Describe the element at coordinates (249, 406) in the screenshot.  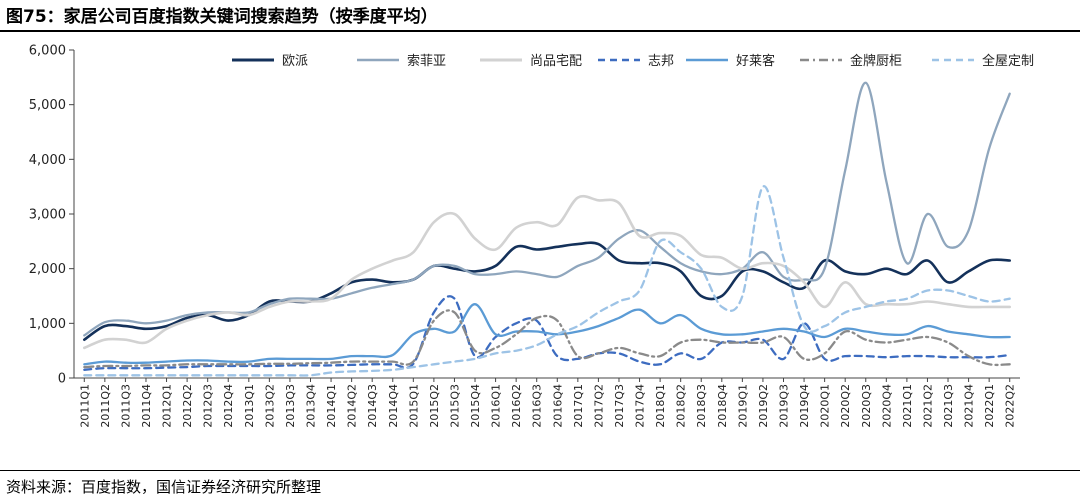
I see `x-tick-label: 2013Q1` at that location.